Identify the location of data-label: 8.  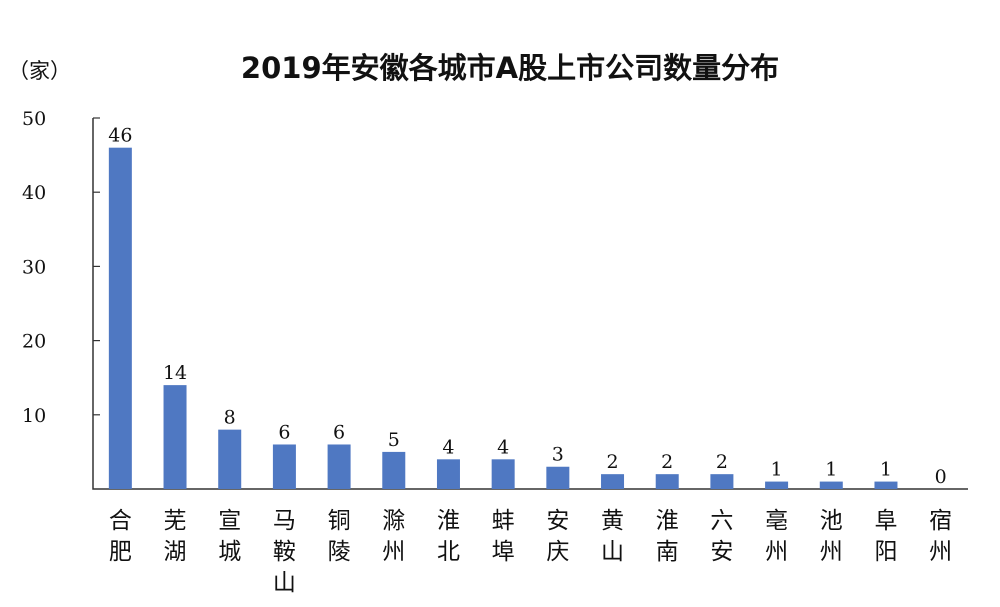
(230, 418).